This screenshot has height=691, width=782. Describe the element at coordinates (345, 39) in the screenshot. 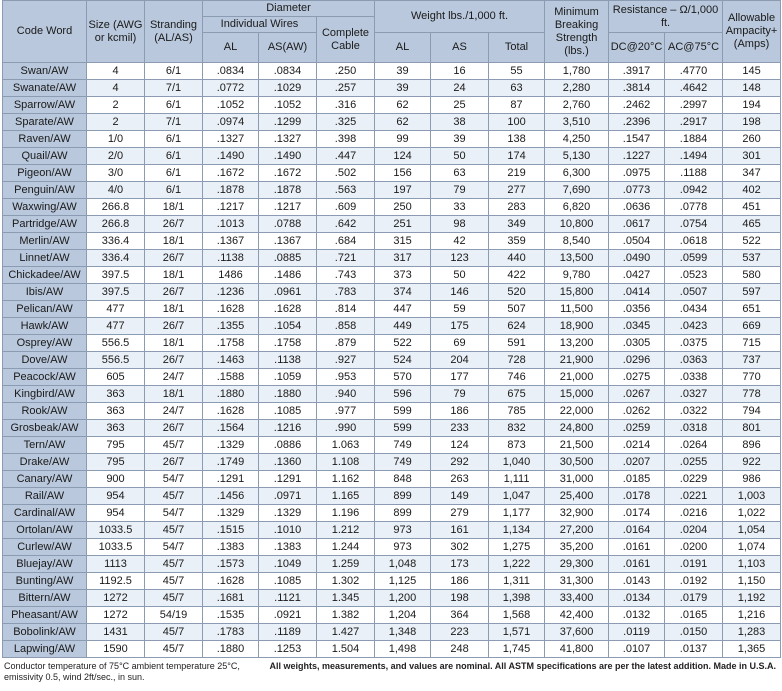

I see `header-complete-cable: Complete Cable` at that location.